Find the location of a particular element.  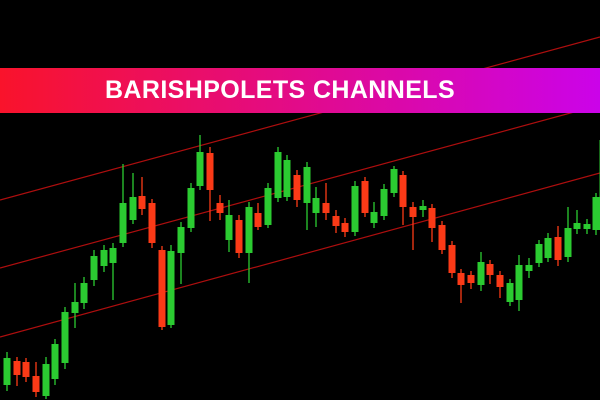

indicator-title: BARISHPOLETS CHANNELS is located at coordinates (280, 90).